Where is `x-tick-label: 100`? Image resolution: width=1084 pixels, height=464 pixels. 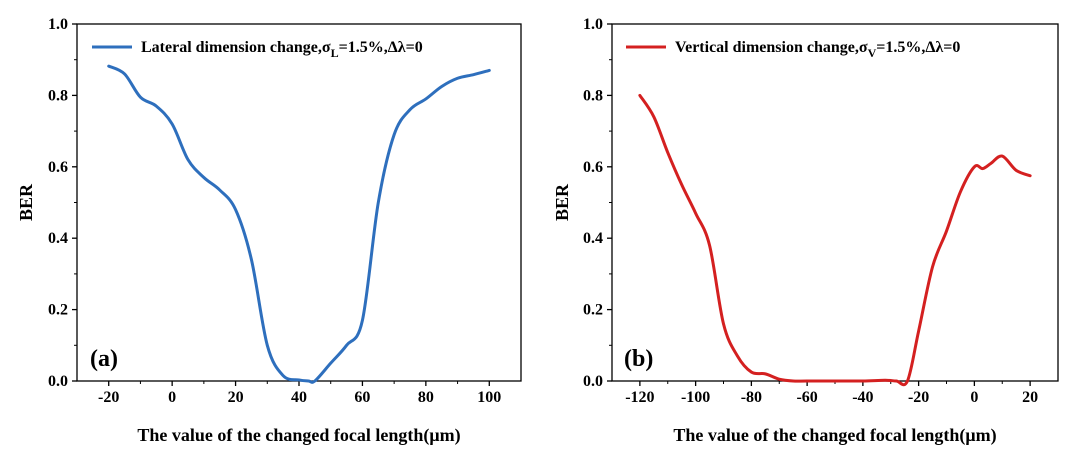 x-tick-label: 100 is located at coordinates (489, 397).